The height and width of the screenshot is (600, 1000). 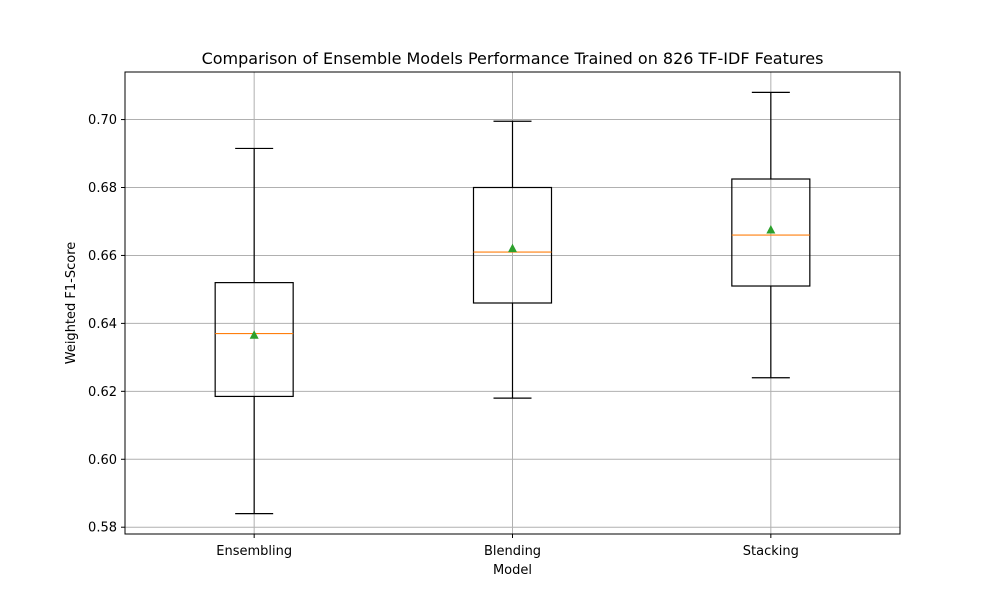 I want to click on box-blending, so click(x=512, y=259).